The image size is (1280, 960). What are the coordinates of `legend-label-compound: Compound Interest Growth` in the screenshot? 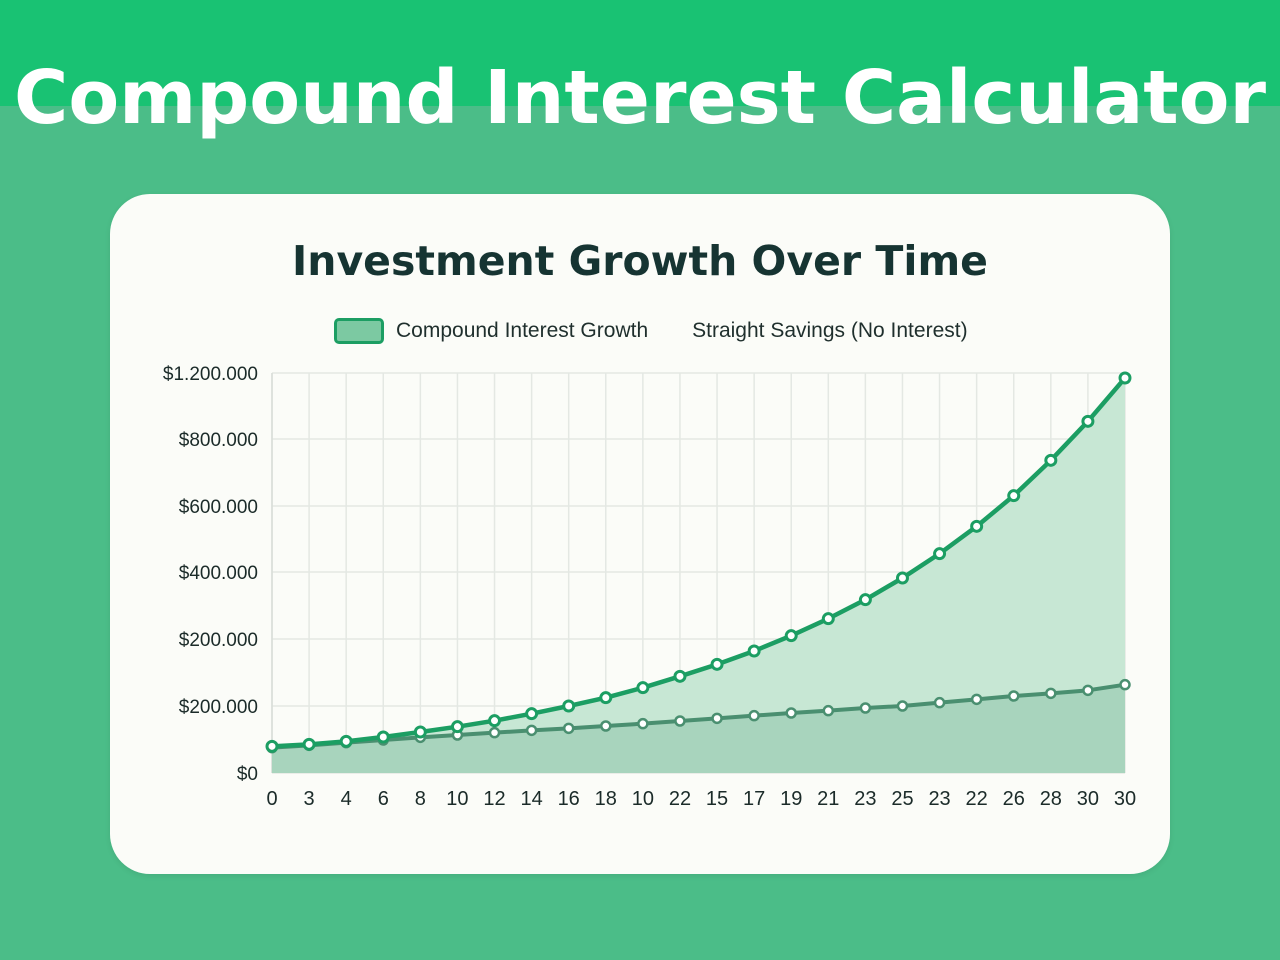 It's located at (522, 330).